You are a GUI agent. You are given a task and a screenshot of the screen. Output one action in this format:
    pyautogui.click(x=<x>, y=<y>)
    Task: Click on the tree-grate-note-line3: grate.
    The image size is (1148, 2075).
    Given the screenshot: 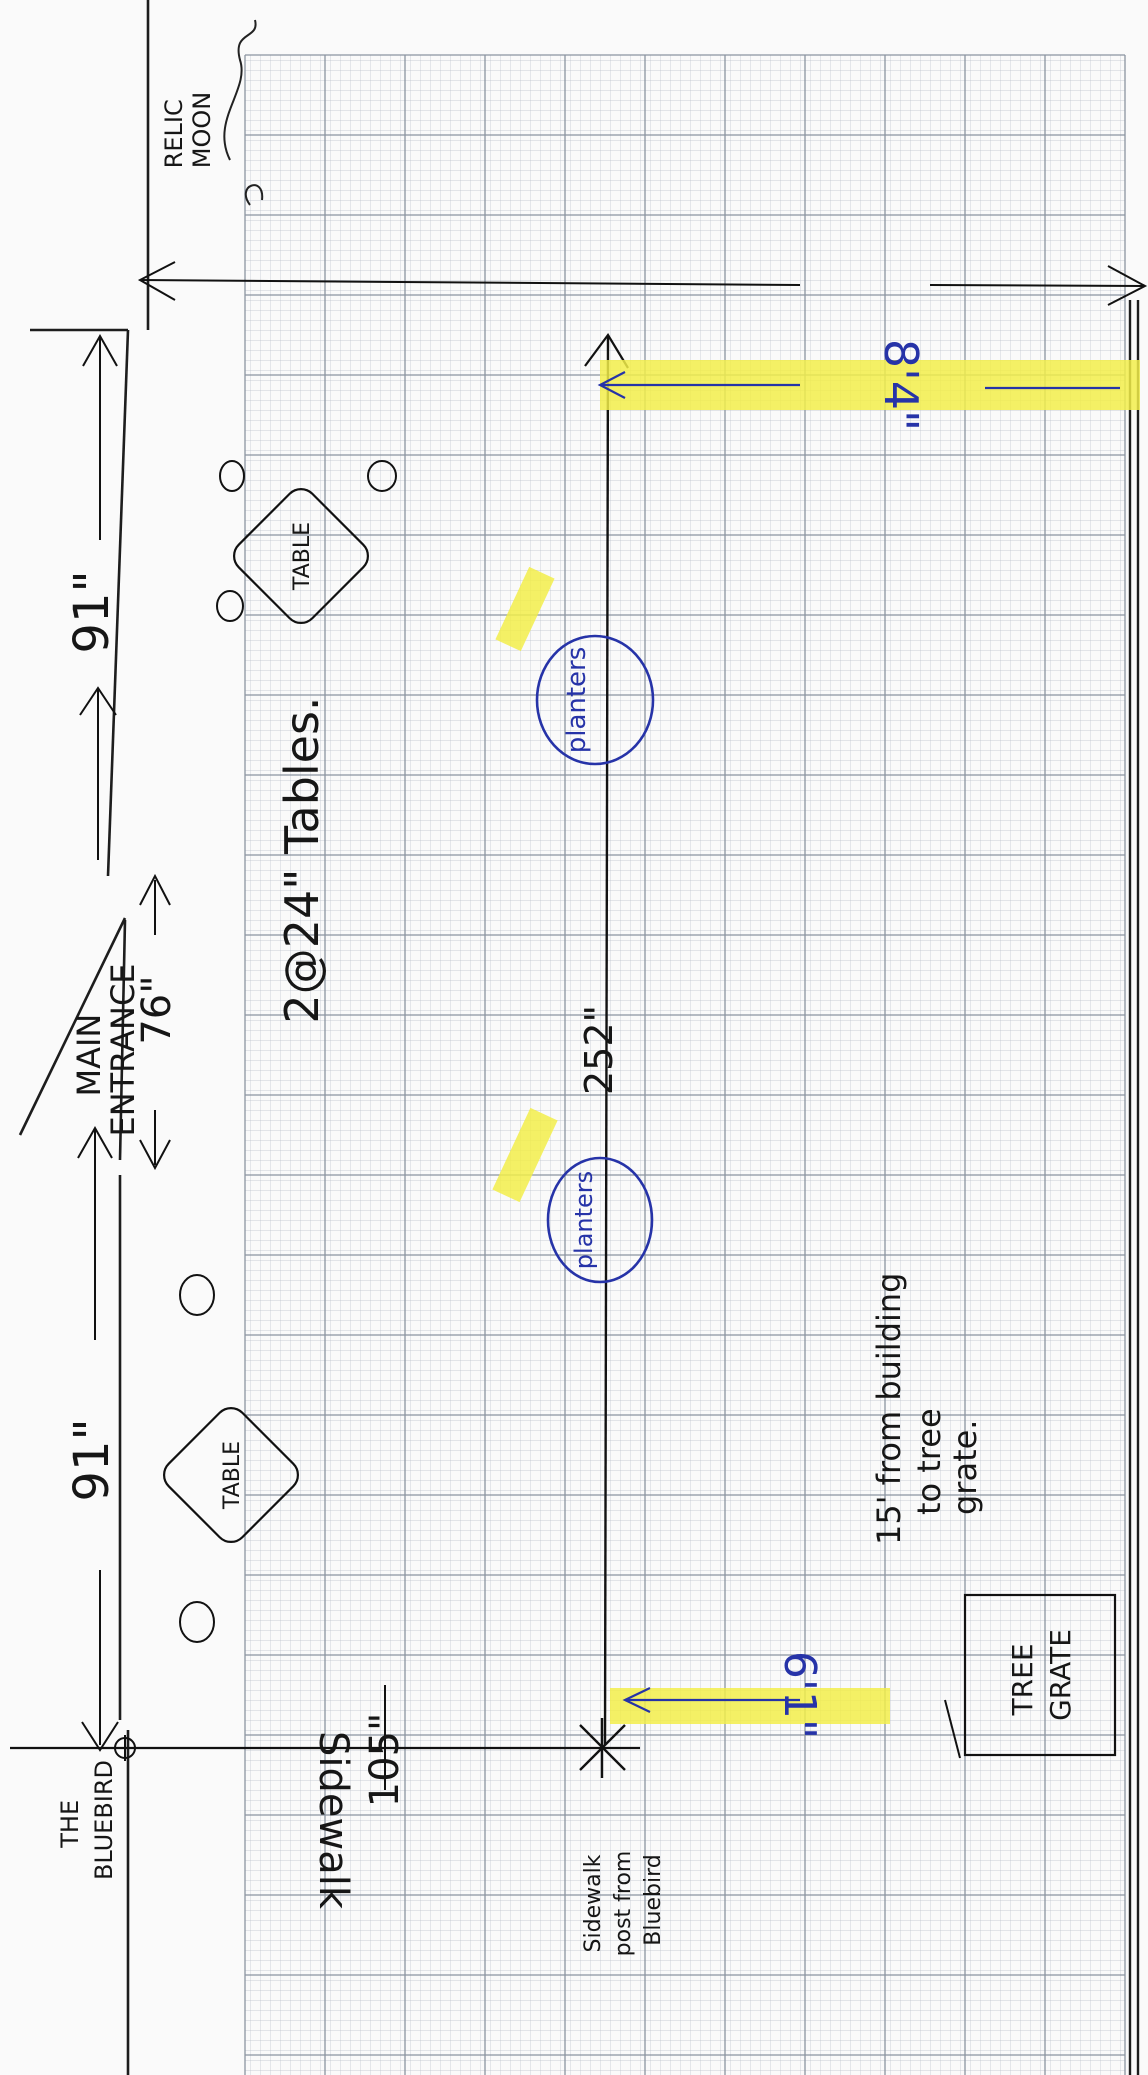 What is the action you would take?
    pyautogui.click(x=965, y=1467)
    